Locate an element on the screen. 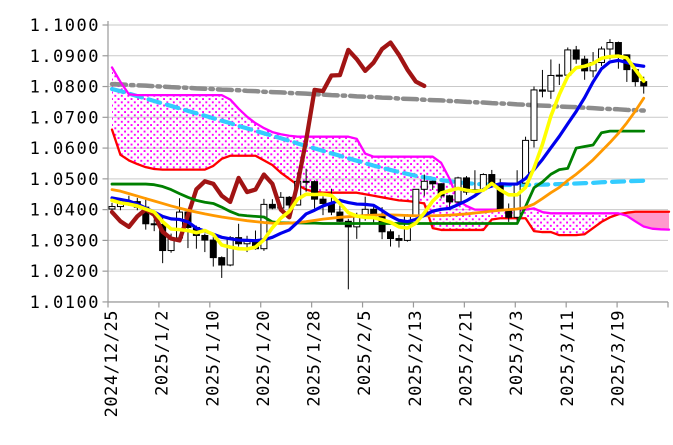  x-tick-label: 2025/1/28 is located at coordinates (315, 358).